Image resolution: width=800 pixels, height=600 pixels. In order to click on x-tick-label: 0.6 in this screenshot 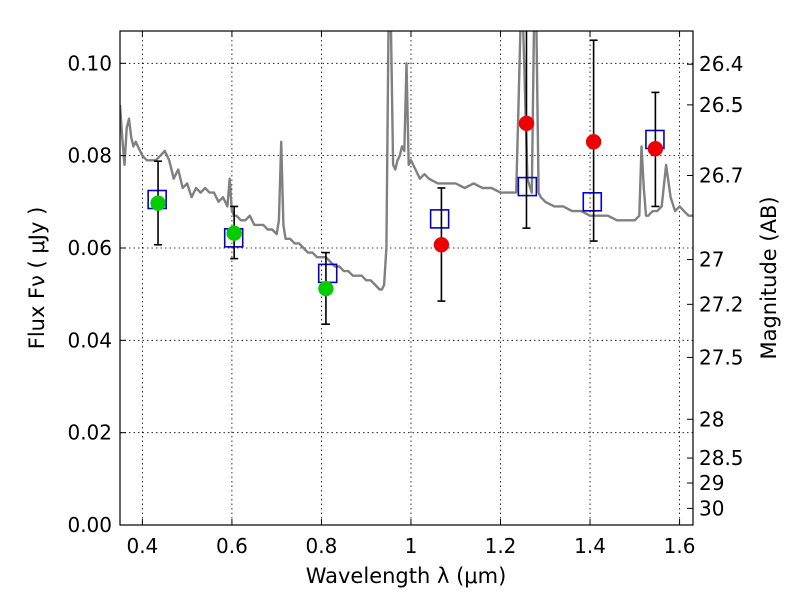, I will do `click(232, 546)`.